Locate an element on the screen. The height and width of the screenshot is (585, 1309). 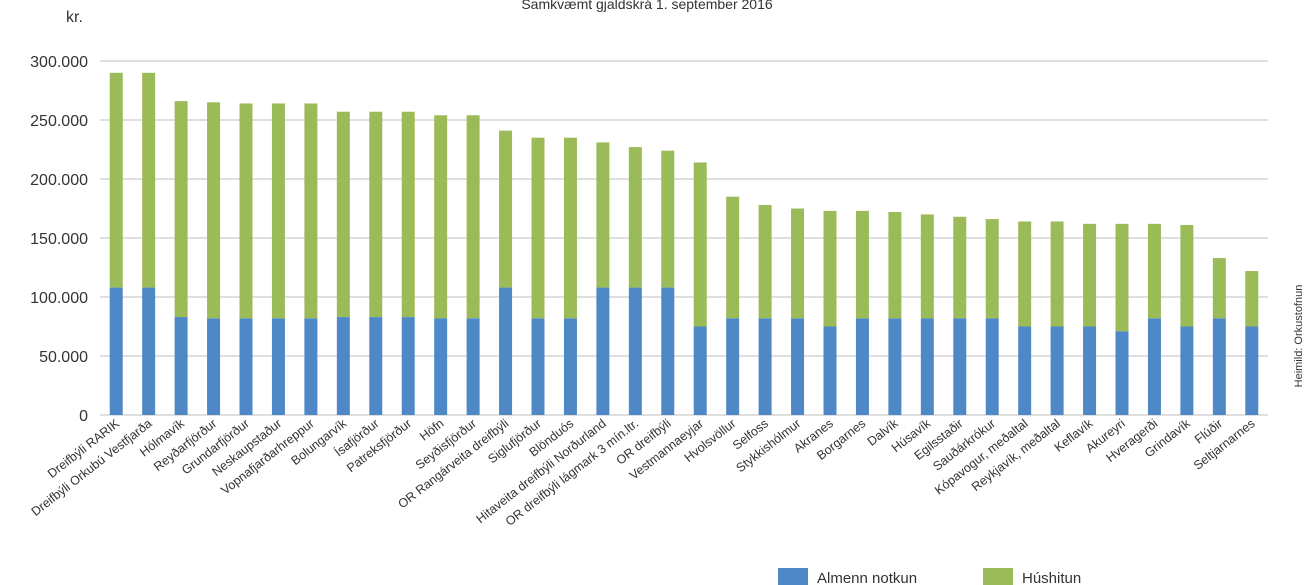
legend-swatch-hushitun is located at coordinates (998, 576).